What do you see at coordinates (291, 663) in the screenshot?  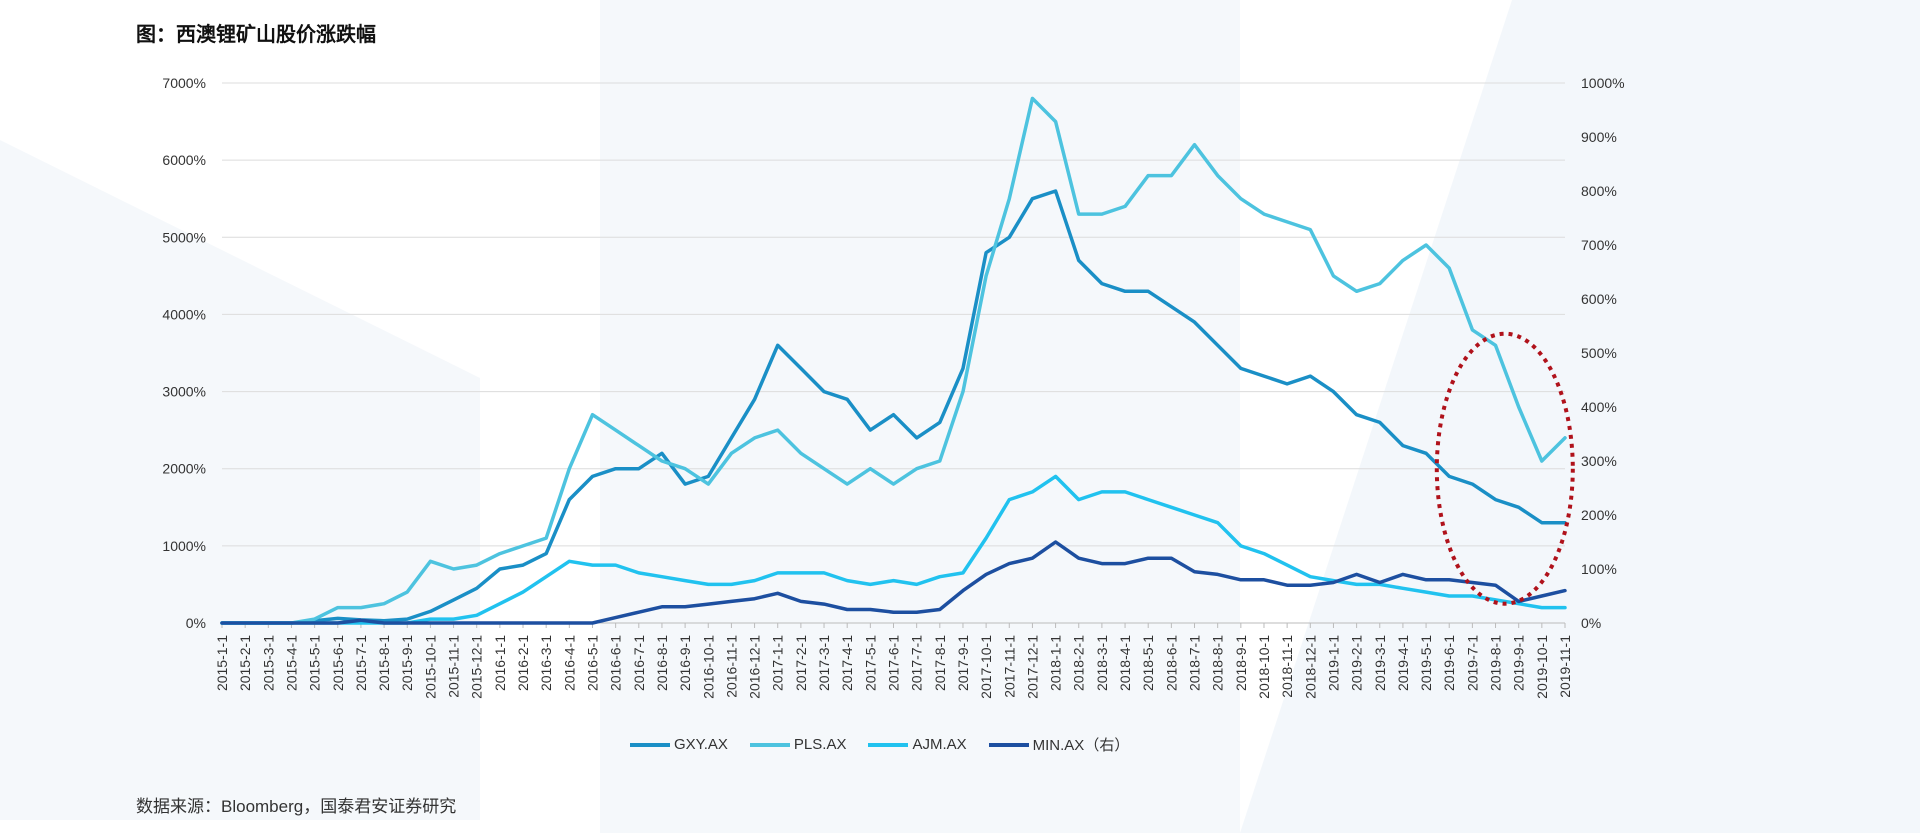 I see `x-axis-tick-label: 2015-4-1` at bounding box center [291, 663].